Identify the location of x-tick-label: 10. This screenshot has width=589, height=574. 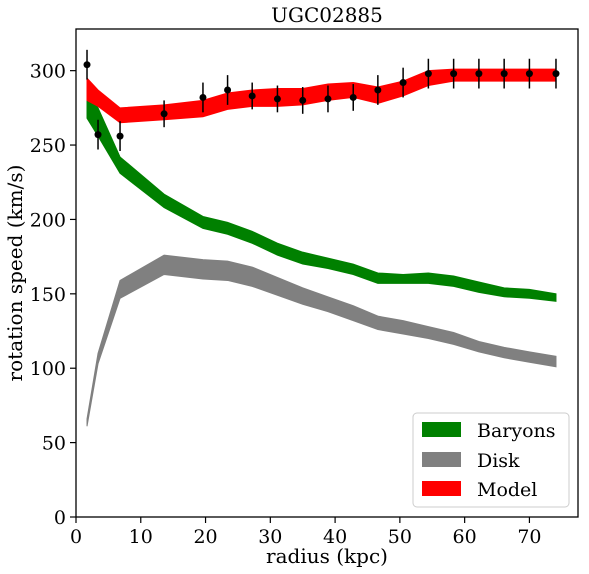
(141, 537).